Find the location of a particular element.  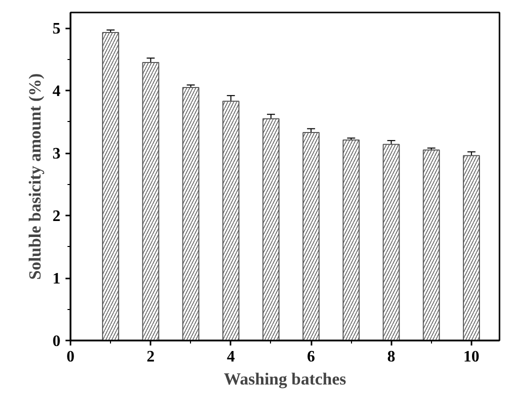

y-axis-title: Soluble basicity amount (%) is located at coordinates (35, 176).